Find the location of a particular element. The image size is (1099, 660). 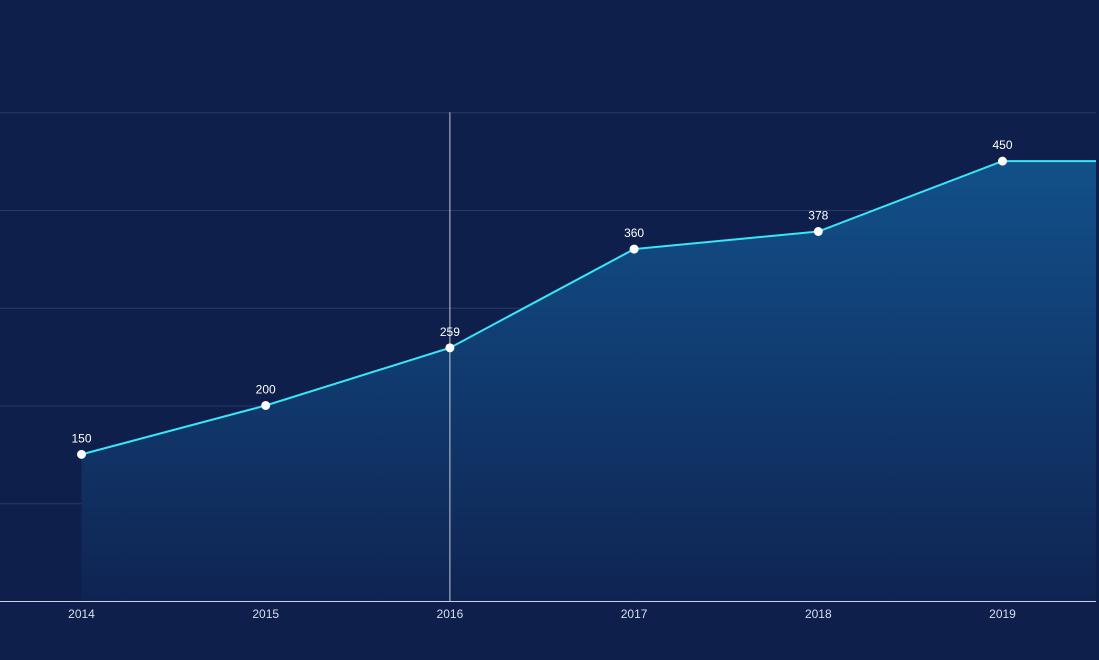

data-point-2016 is located at coordinates (450, 348).